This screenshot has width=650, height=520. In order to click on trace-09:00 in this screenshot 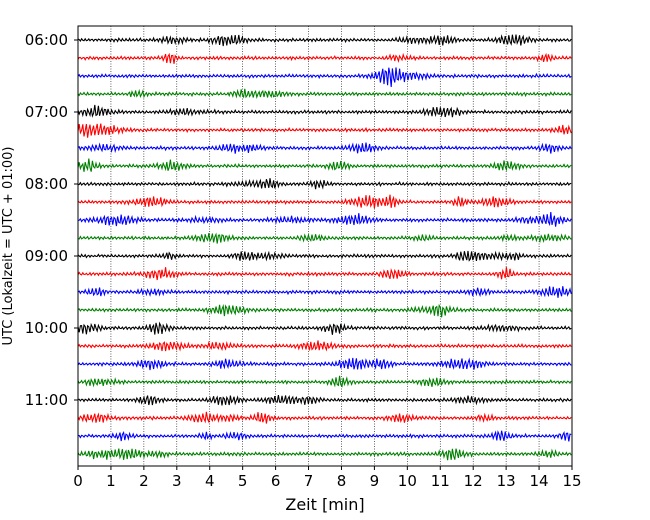, I will do `click(324, 256)`.